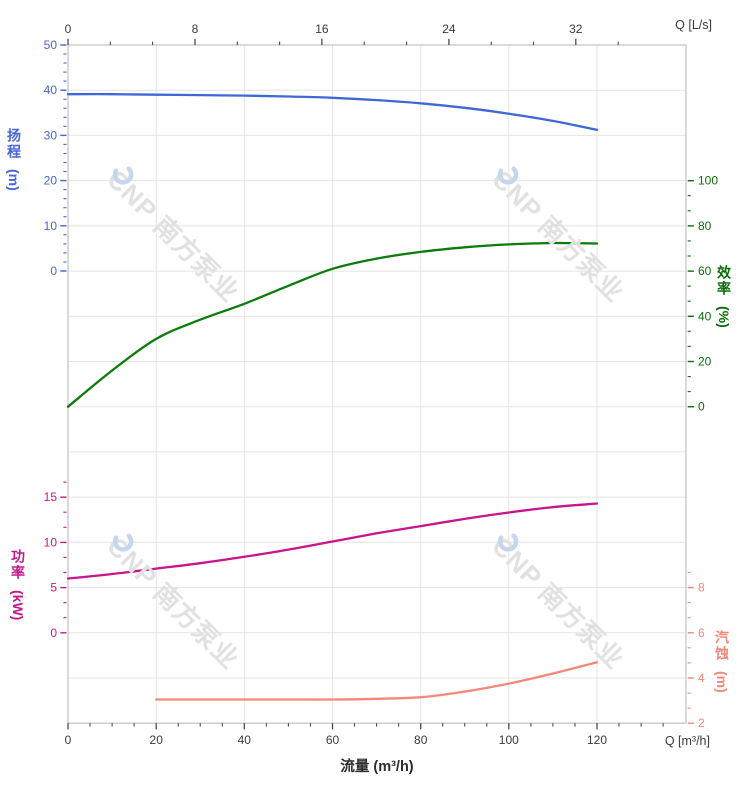  I want to click on top-axis-tick-label: 16, so click(322, 29).